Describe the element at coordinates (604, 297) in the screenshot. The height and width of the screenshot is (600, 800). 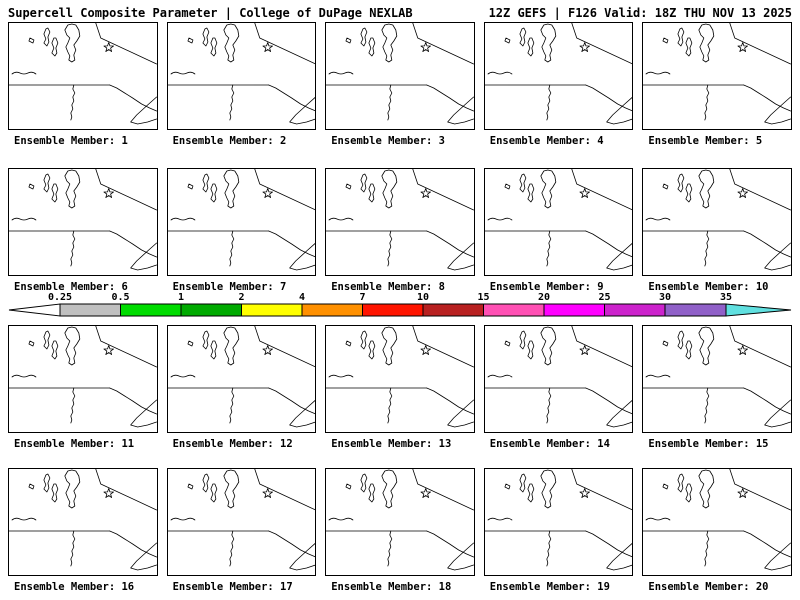
I see `colorbar-tick-label: 25` at that location.